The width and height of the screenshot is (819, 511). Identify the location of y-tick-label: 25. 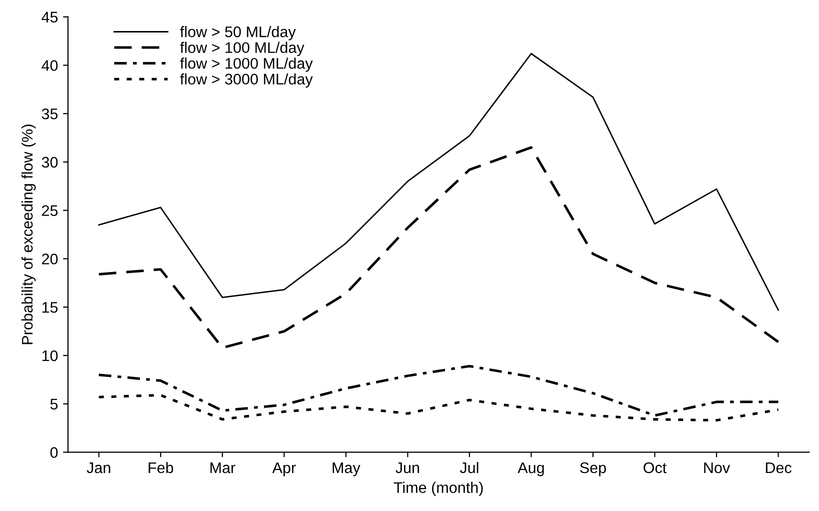
(50, 210).